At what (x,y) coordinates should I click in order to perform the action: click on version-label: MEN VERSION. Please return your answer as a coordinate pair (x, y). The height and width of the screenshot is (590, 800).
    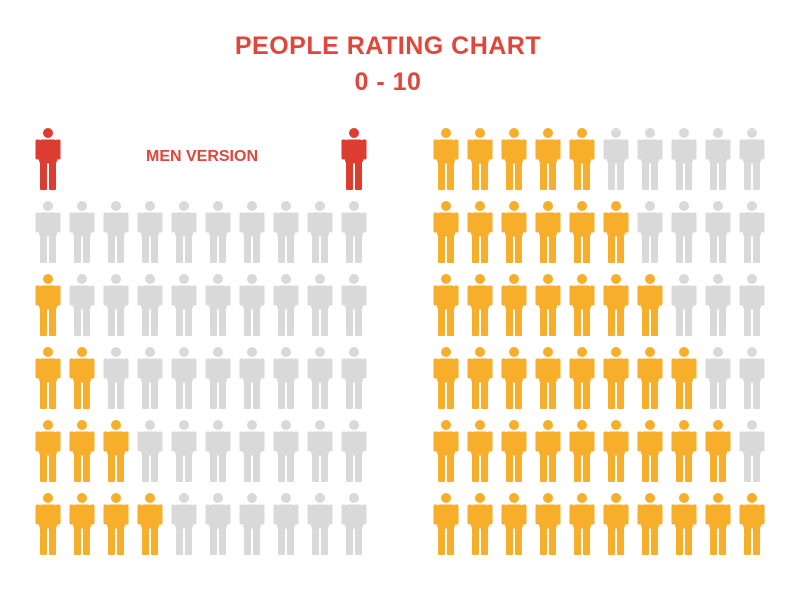
    Looking at the image, I should click on (201, 156).